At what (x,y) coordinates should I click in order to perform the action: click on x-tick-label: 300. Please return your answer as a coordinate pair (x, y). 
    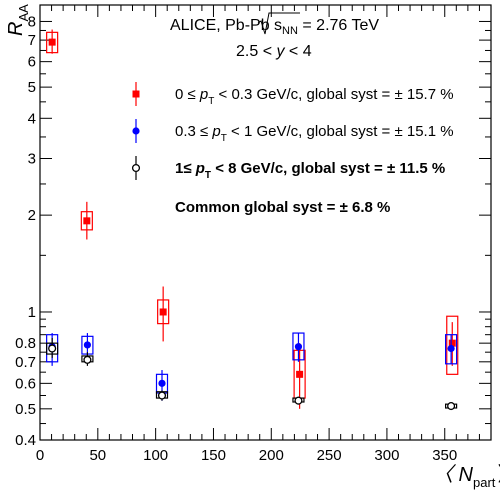
    Looking at the image, I should click on (386, 455).